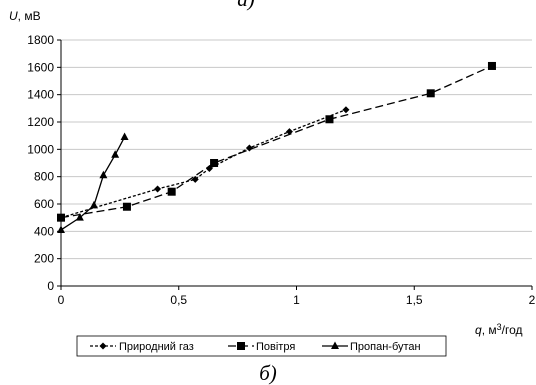 This screenshot has width=536, height=385. What do you see at coordinates (414, 300) in the screenshot?
I see `x-tick-label: 1,5` at bounding box center [414, 300].